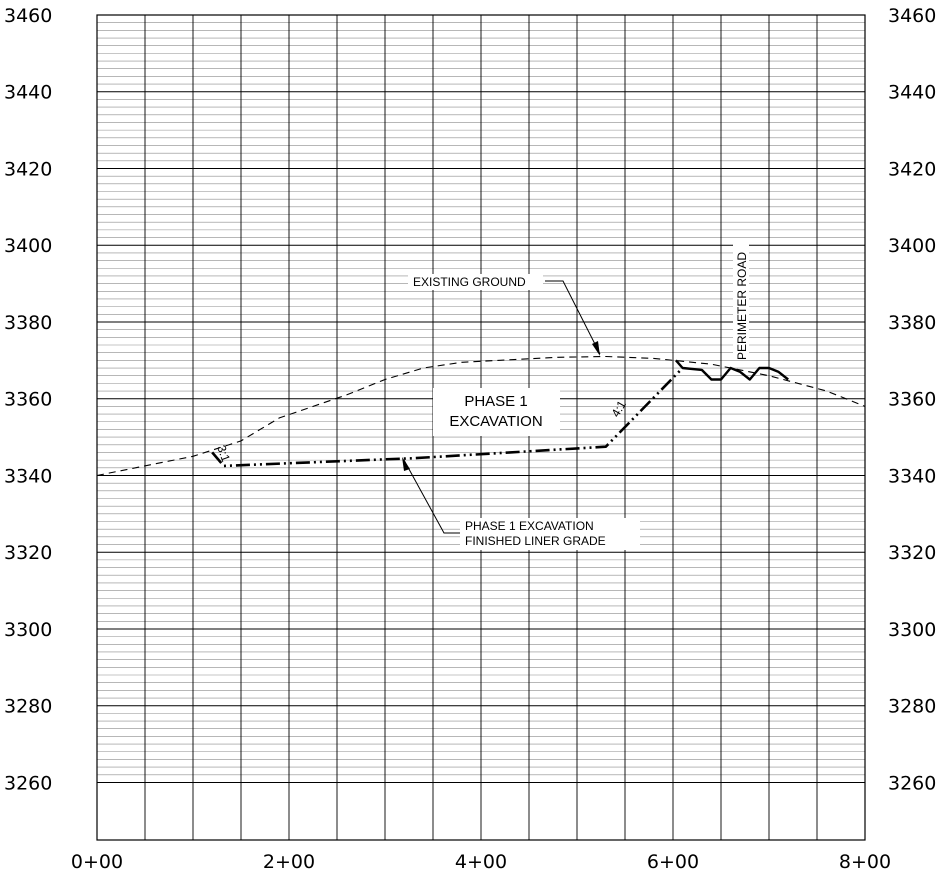 The width and height of the screenshot is (945, 876). Describe the element at coordinates (912, 707) in the screenshot. I see `y-tick-label-right: 3280` at that location.